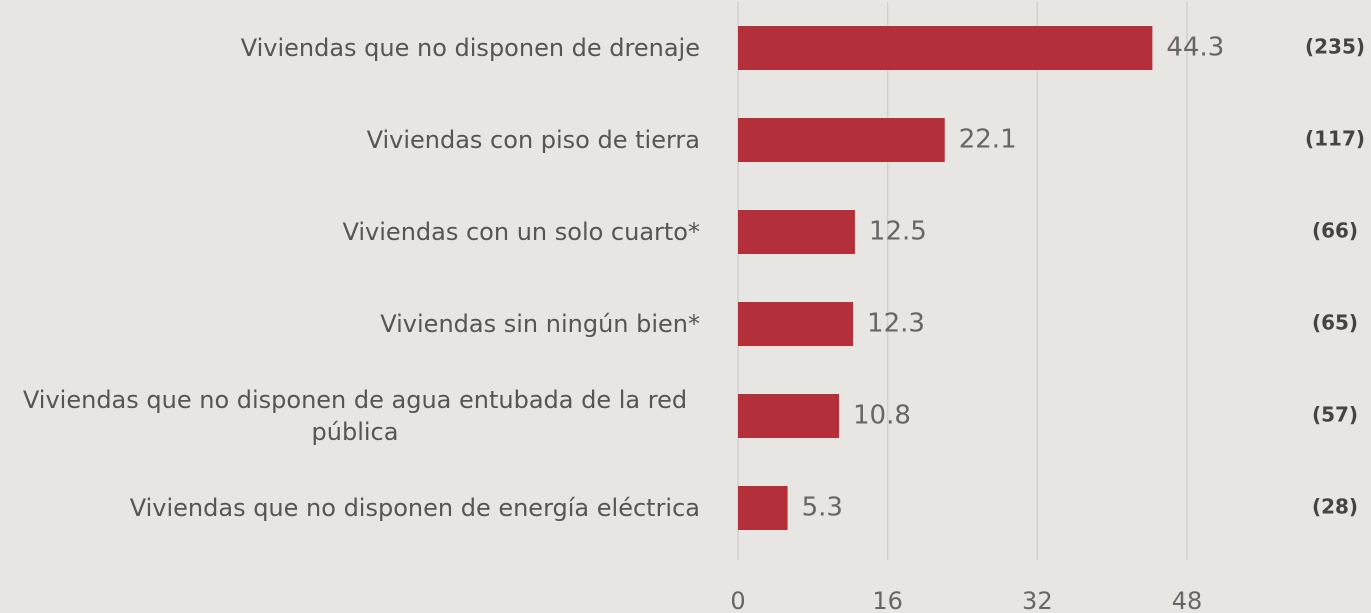 Image resolution: width=1371 pixels, height=613 pixels. Describe the element at coordinates (1335, 323) in the screenshot. I see `annotation: (65)` at that location.